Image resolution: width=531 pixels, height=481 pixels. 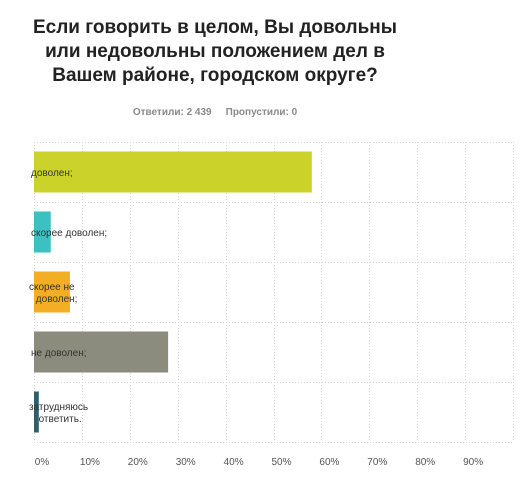 What do you see at coordinates (52, 287) in the screenshot?
I see `category-label-2-line-0: скорее не` at bounding box center [52, 287].